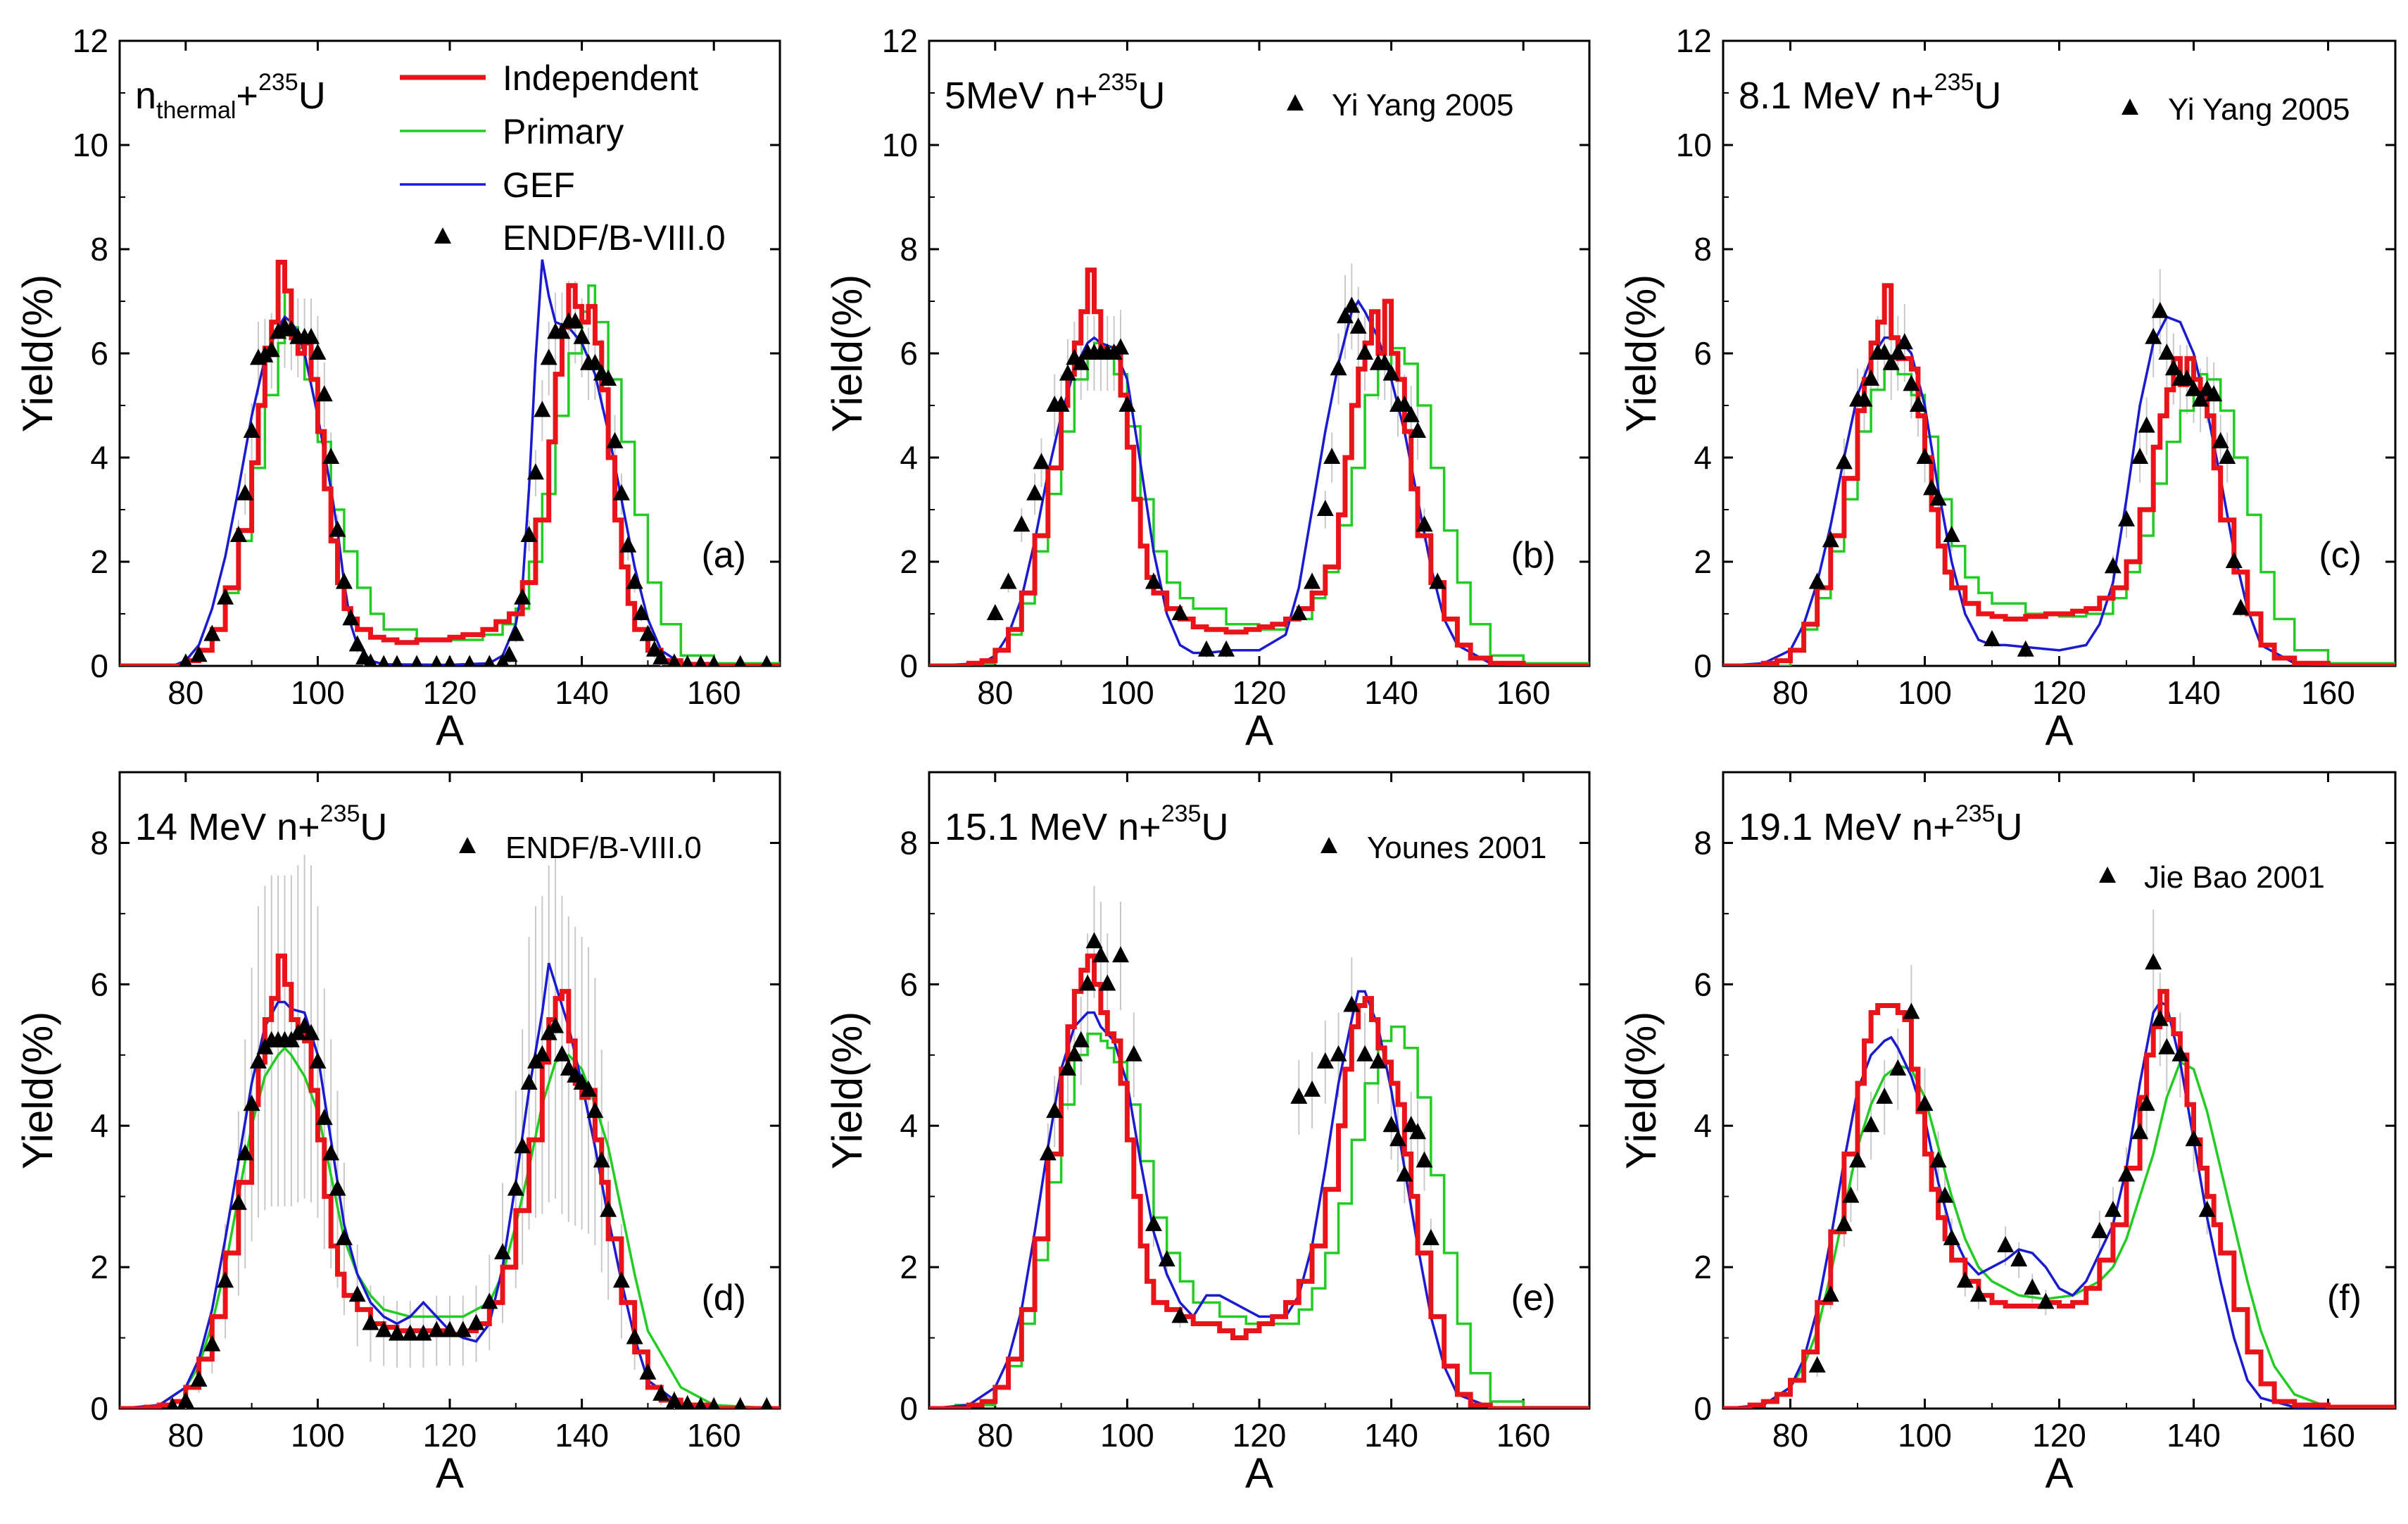 This screenshot has width=2408, height=1524. What do you see at coordinates (261, 824) in the screenshot?
I see `panel-title: 14 MeV n+235U` at bounding box center [261, 824].